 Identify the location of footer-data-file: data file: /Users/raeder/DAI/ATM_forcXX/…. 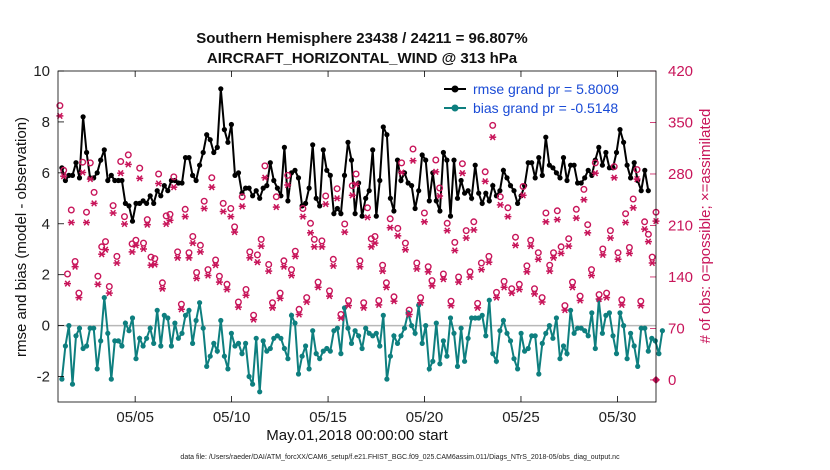
(400, 457).